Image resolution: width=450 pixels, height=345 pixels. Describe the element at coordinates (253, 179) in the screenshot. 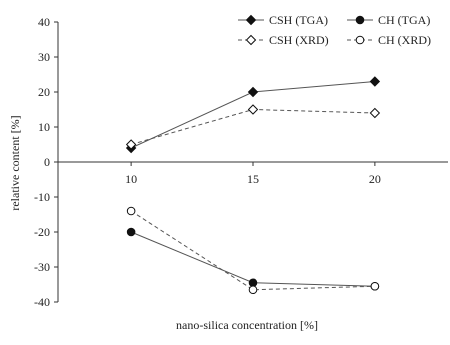

I see `x-tick-label: 15` at that location.